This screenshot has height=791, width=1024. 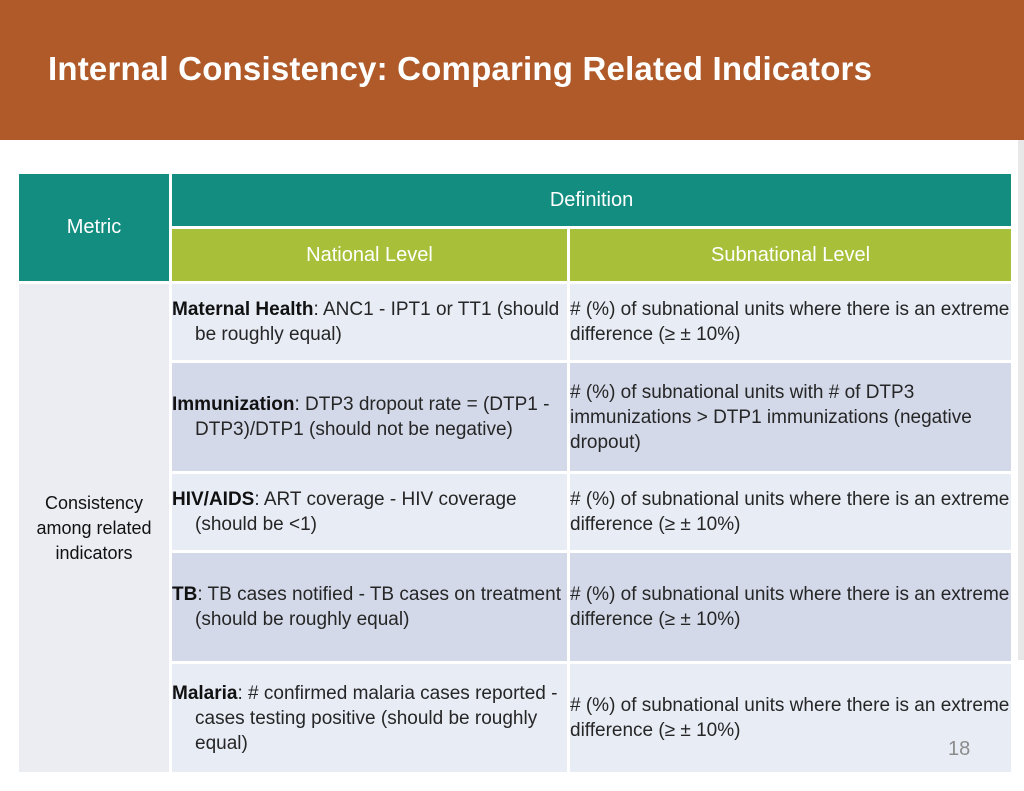 What do you see at coordinates (233, 404) in the screenshot?
I see `indicator-name: Immunization` at bounding box center [233, 404].